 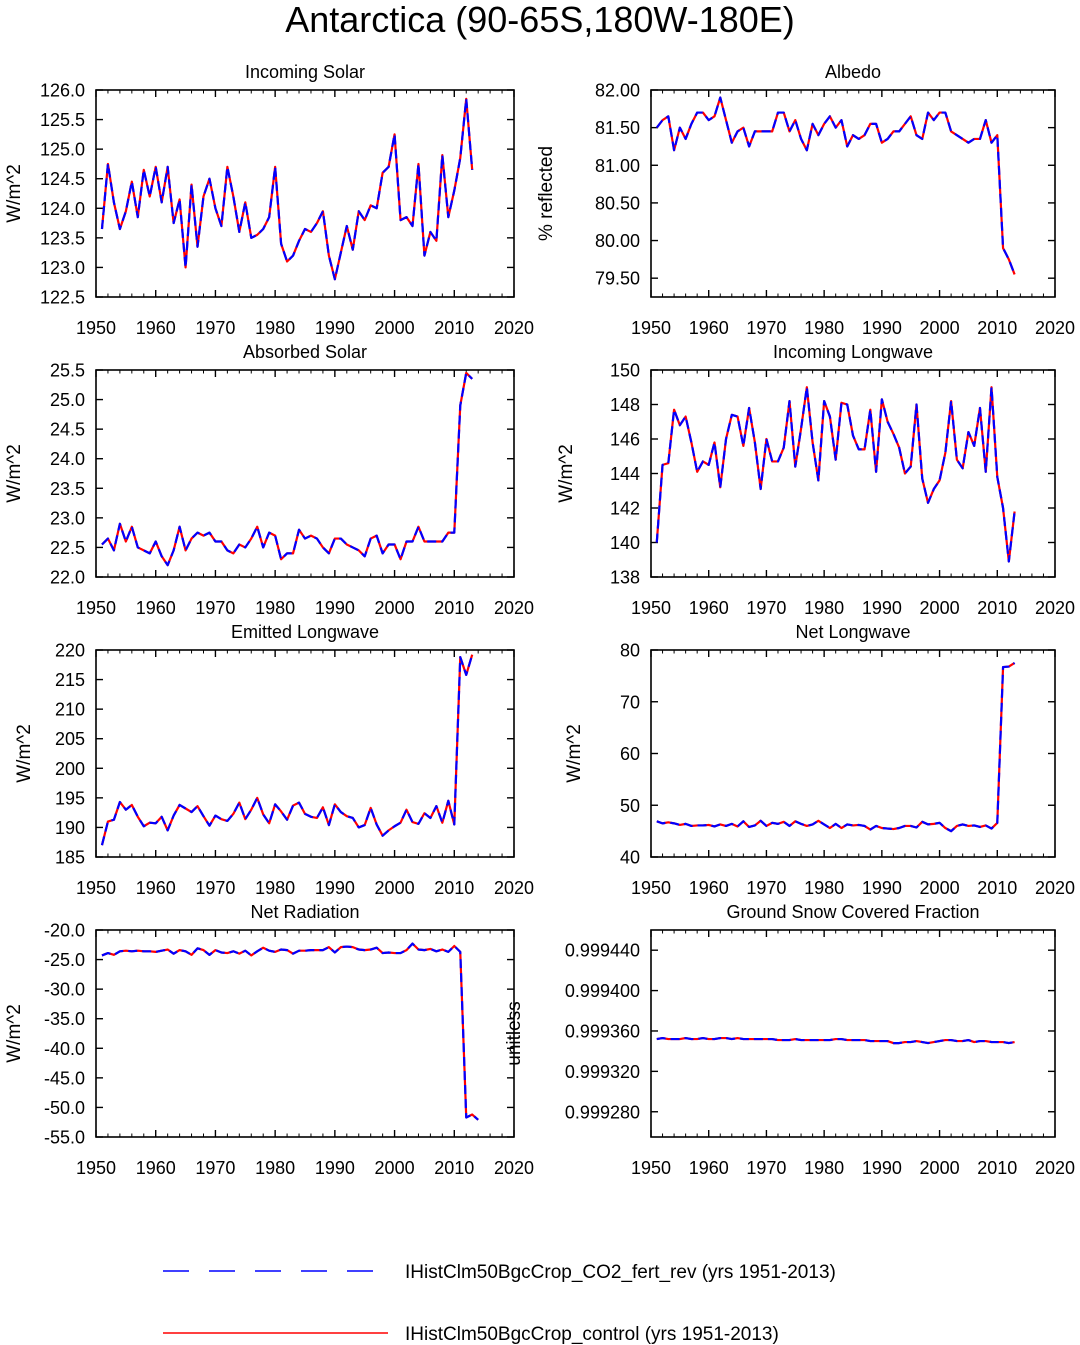 What do you see at coordinates (625, 440) in the screenshot?
I see `y-tick-label: 146` at bounding box center [625, 440].